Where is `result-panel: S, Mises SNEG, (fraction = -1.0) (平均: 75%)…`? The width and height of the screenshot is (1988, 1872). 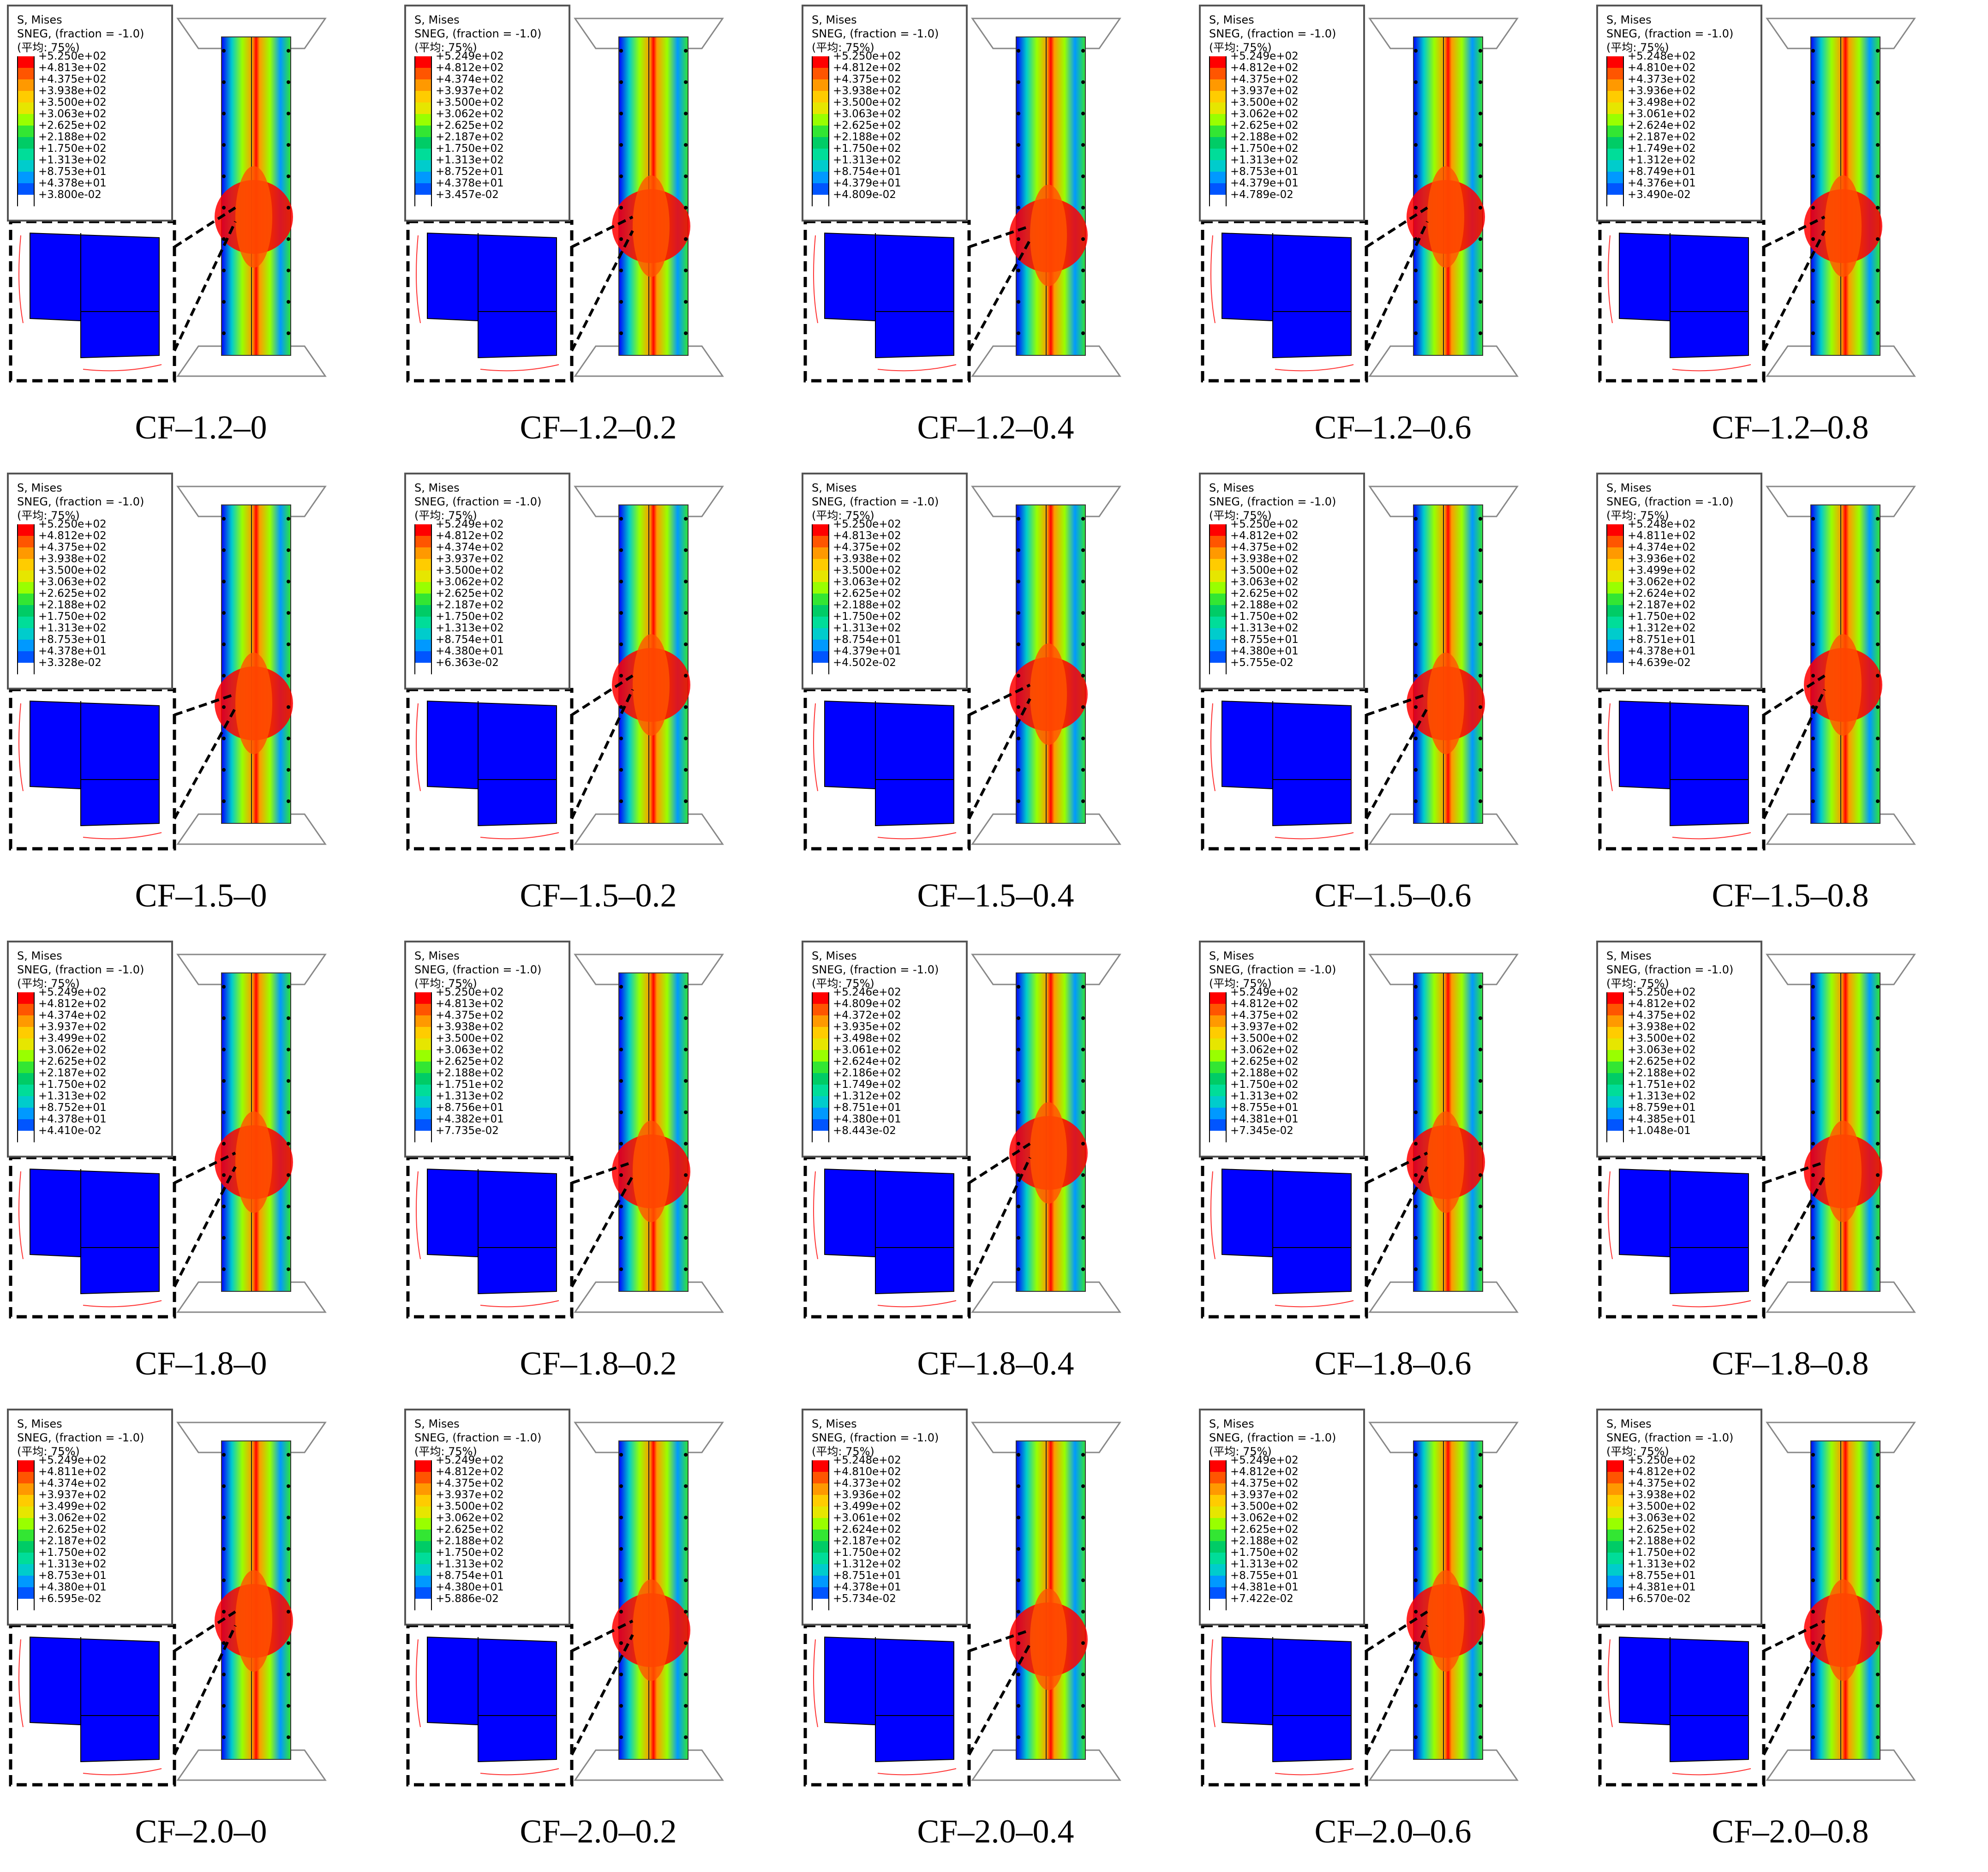
result-panel: S, Mises SNEG, (fraction = -1.0) (平均: 75%)… is located at coordinates (1393, 702).